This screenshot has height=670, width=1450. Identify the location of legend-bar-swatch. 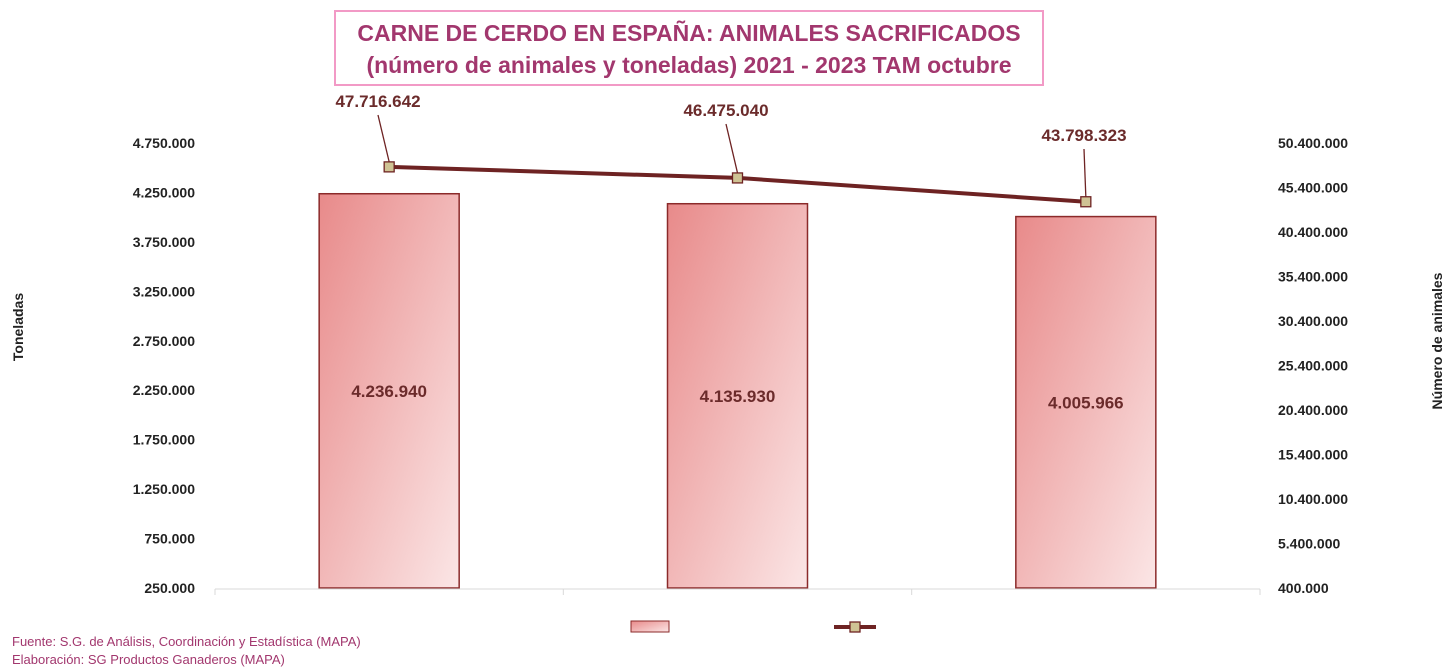
(650, 626).